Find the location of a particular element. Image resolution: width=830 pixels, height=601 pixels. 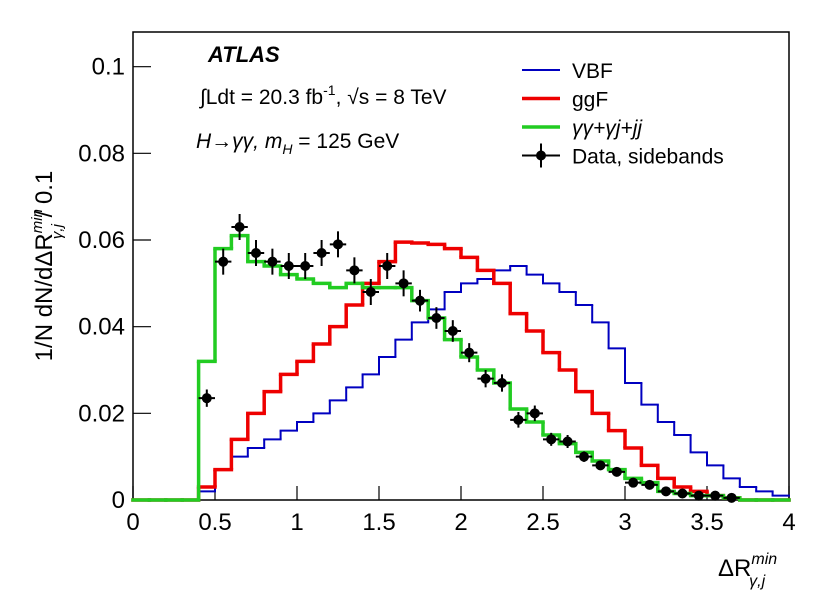

y-tick-label: 0.04 is located at coordinates (101, 327).